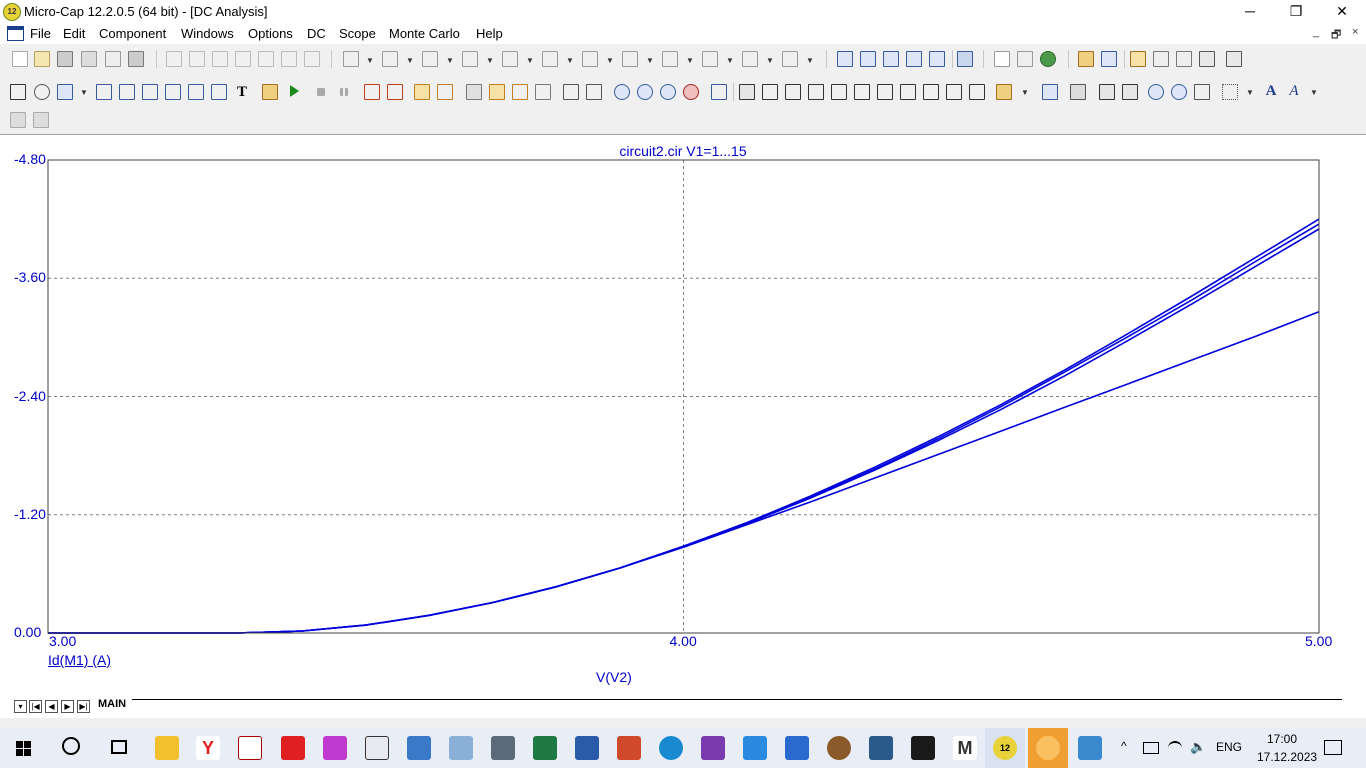 The width and height of the screenshot is (1366, 768). I want to click on zoom-in-icon, so click(622, 92).